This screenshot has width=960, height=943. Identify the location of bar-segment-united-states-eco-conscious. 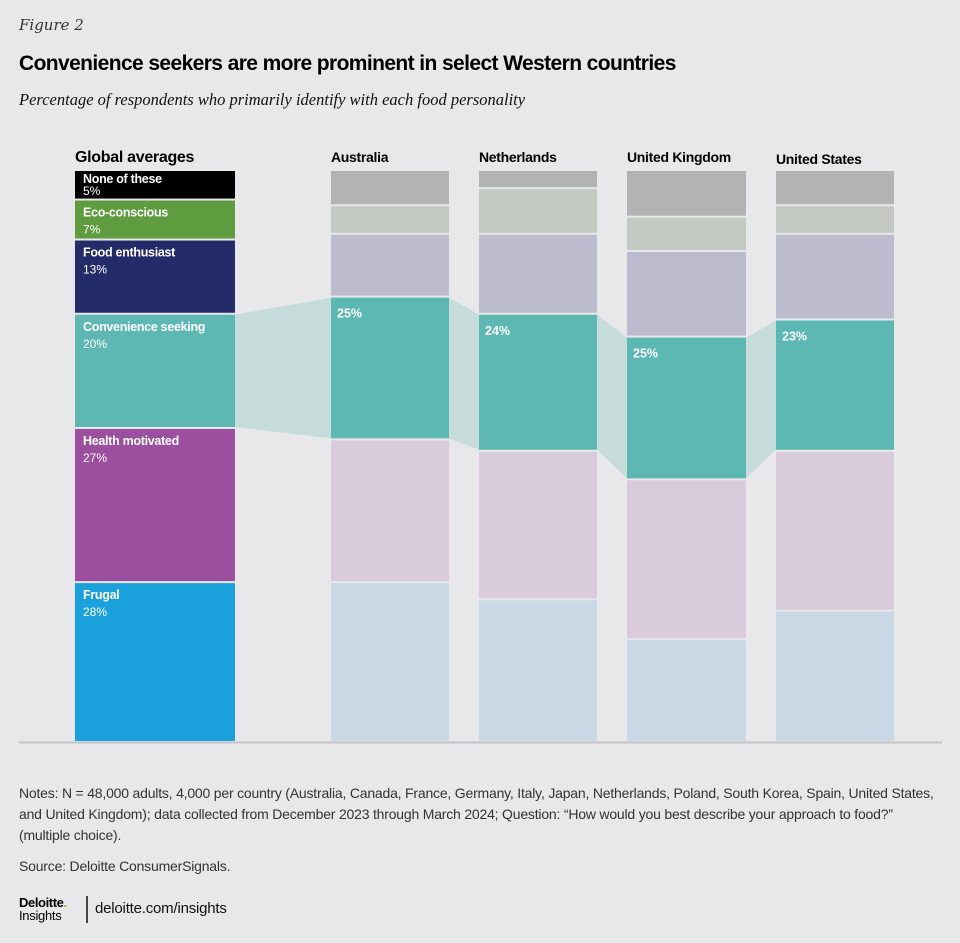
(835, 219).